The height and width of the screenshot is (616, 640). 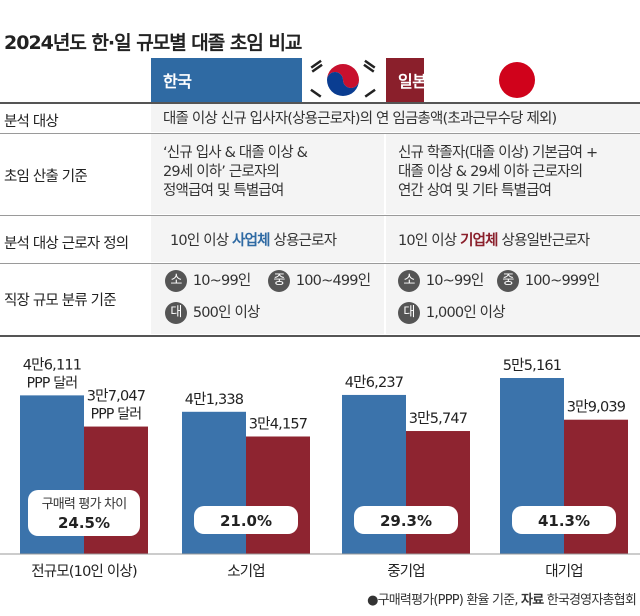 What do you see at coordinates (84, 523) in the screenshot?
I see `gap-value: 24.5%` at bounding box center [84, 523].